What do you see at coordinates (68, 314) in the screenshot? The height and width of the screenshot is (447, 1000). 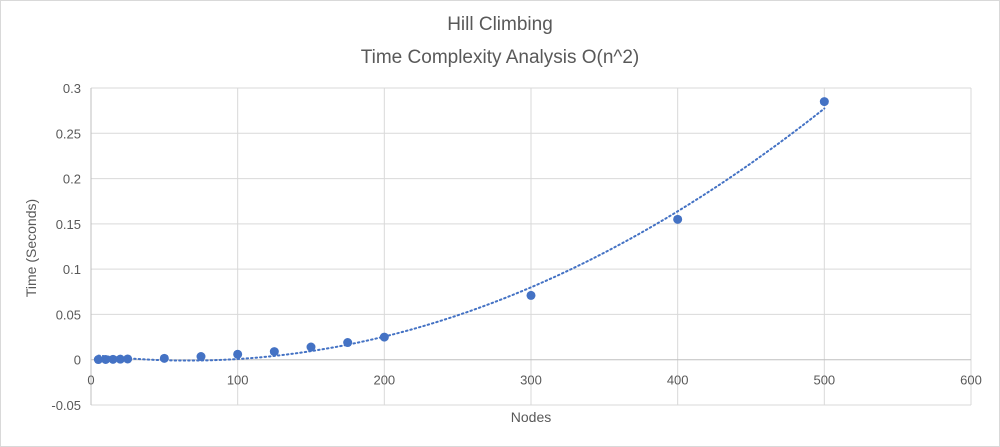 I see `y-tick-label: 0.05` at bounding box center [68, 314].